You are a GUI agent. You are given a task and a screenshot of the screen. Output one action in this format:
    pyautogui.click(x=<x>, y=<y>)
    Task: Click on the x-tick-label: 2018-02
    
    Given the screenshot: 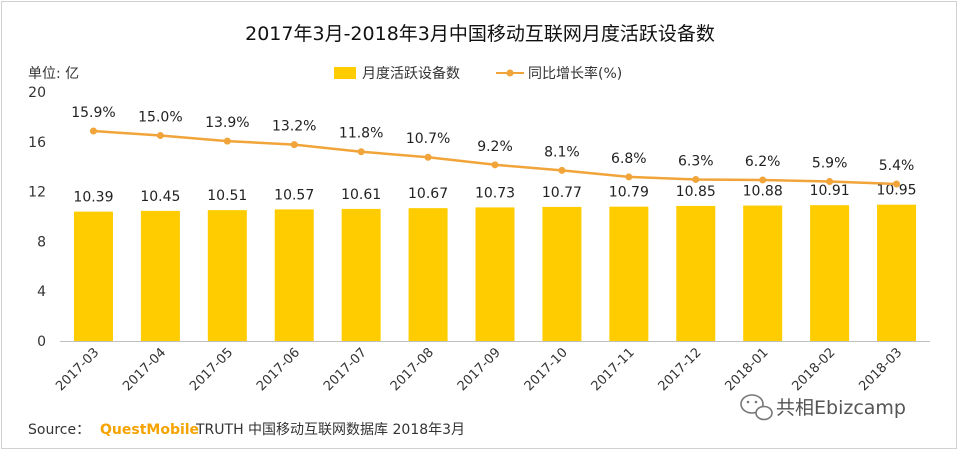 What is the action you would take?
    pyautogui.click(x=813, y=369)
    